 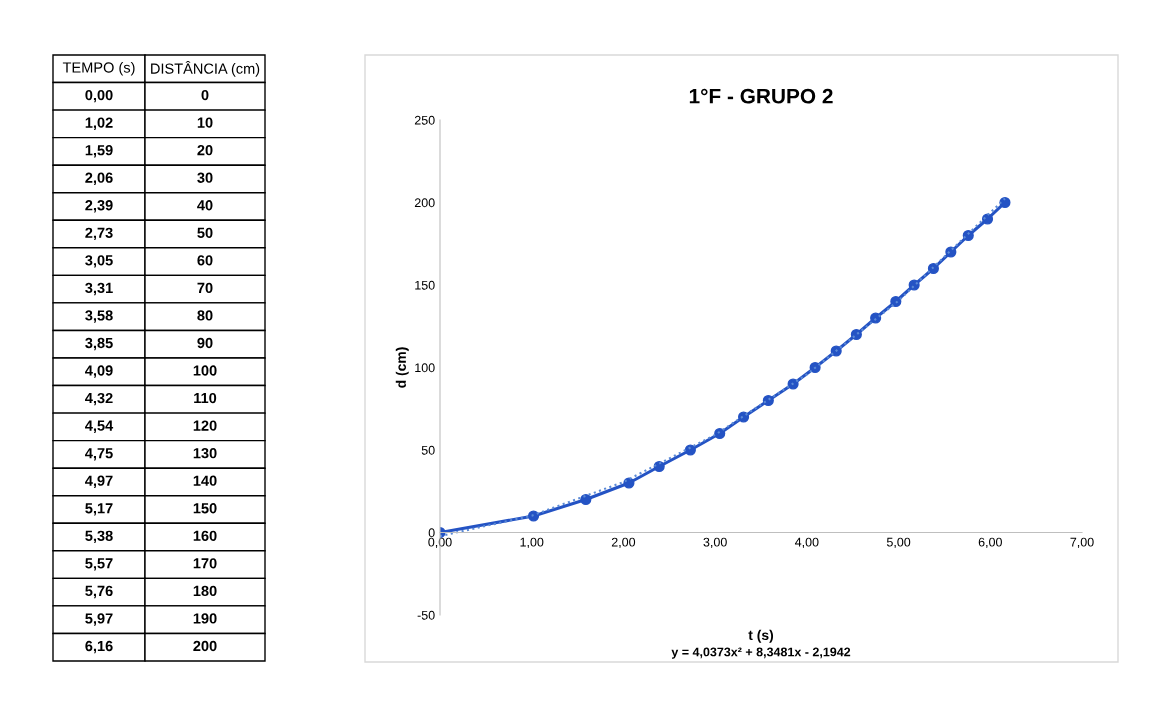 What do you see at coordinates (205, 535) in the screenshot?
I see `text: 160` at bounding box center [205, 535].